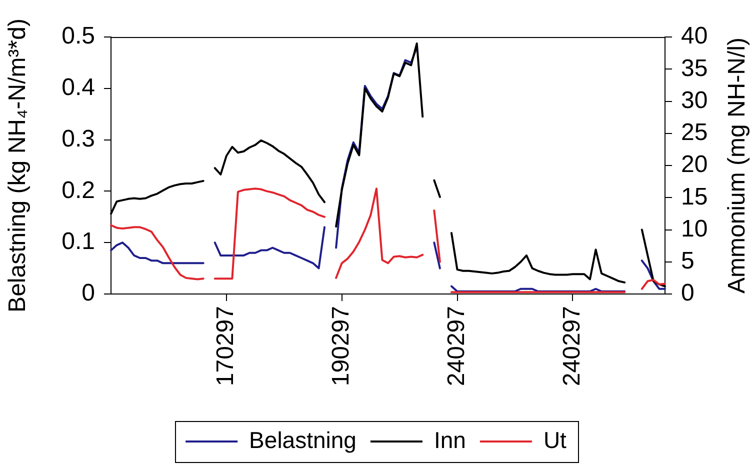 The width and height of the screenshot is (752, 467). I want to click on y2-tick-label: 10, so click(694, 228).